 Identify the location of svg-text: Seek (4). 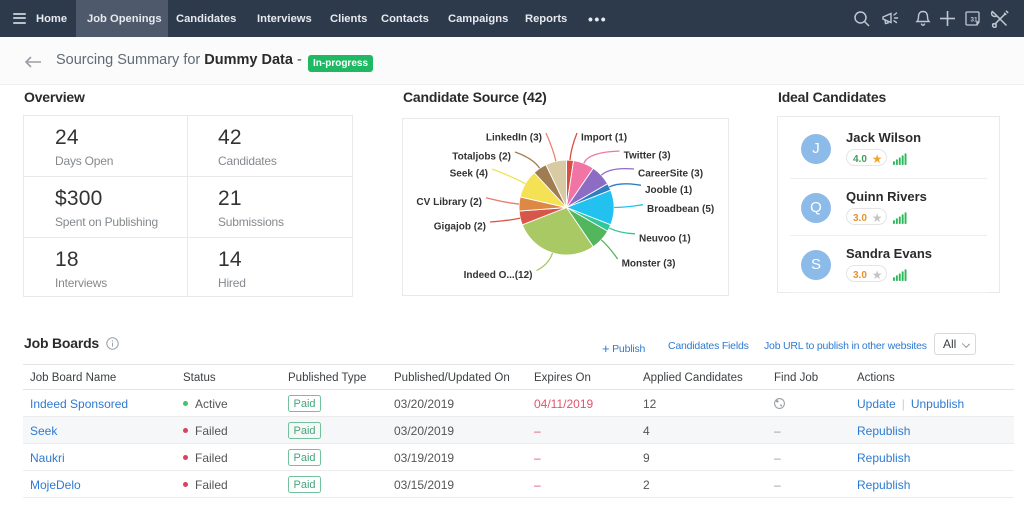
(469, 174).